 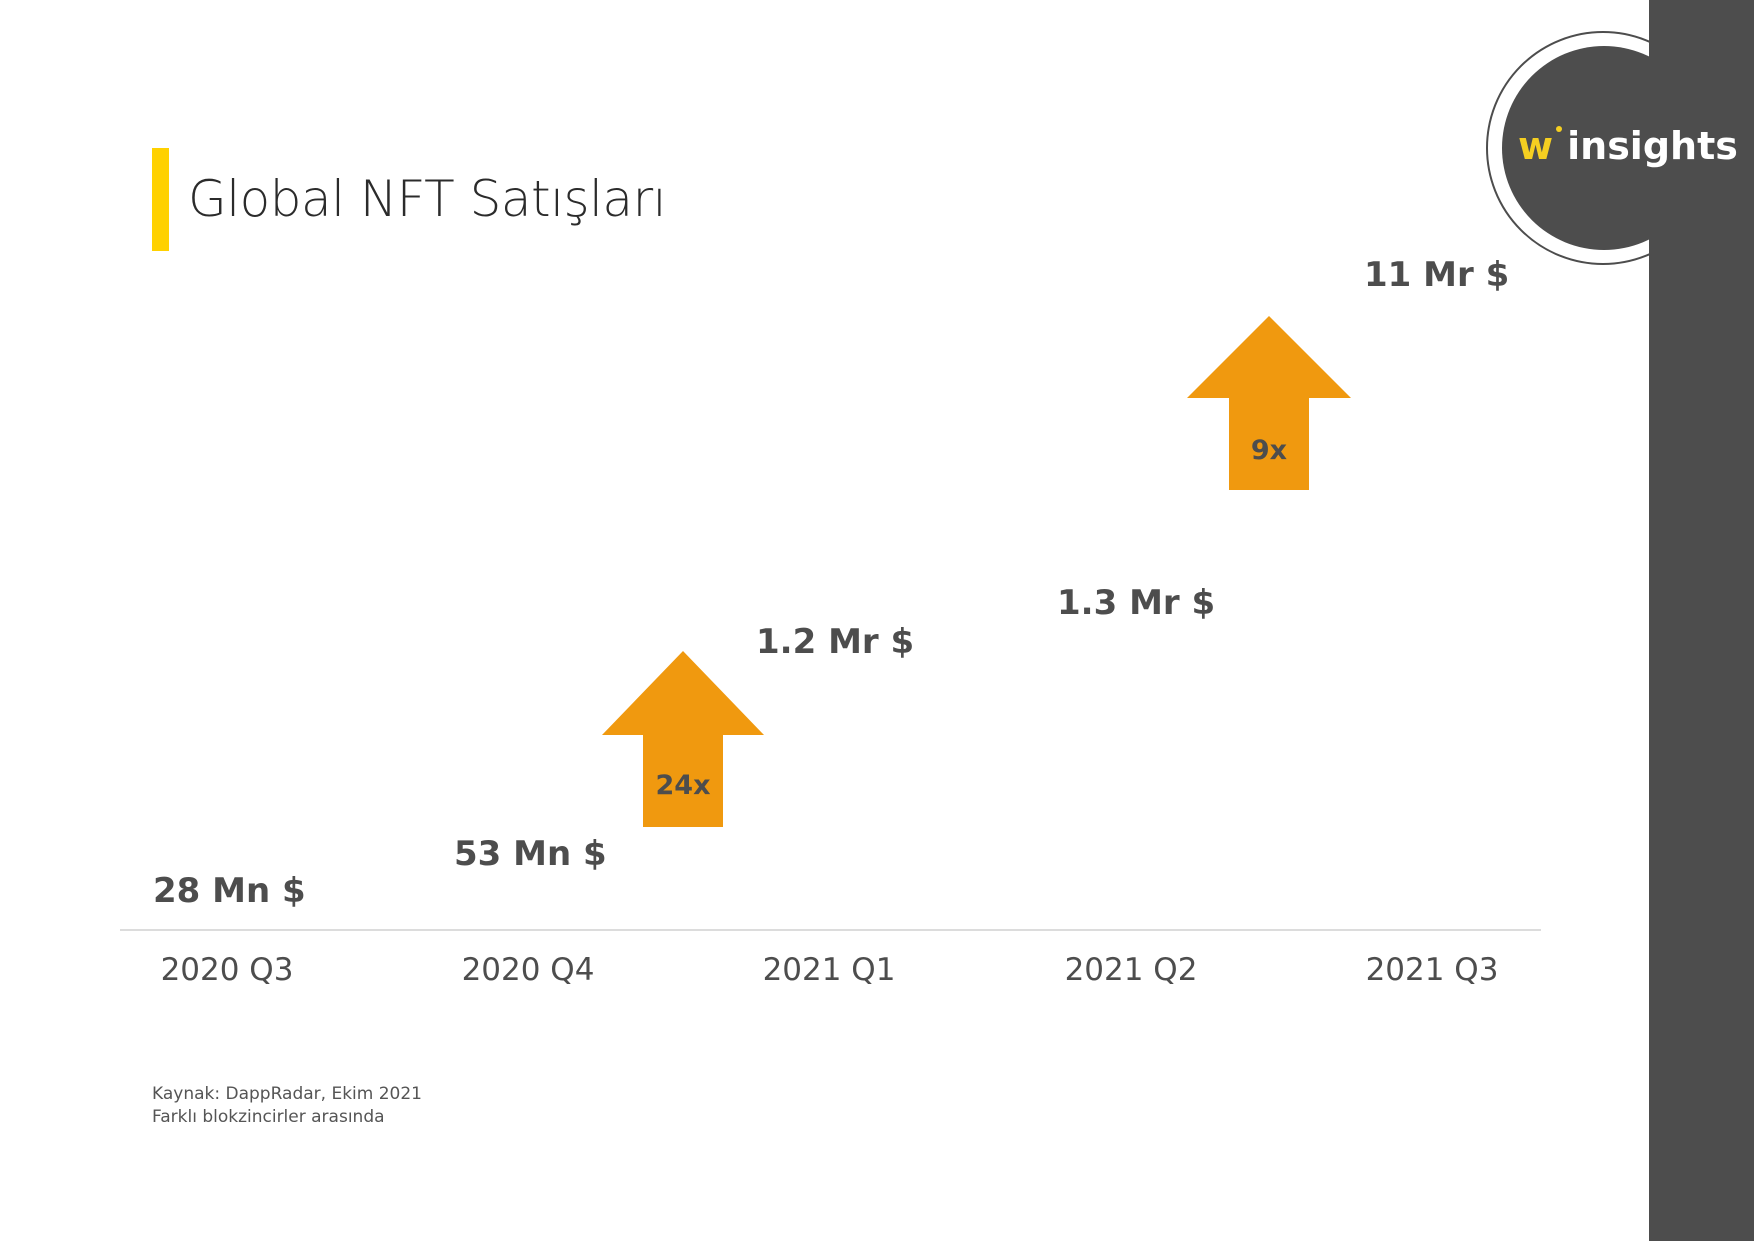 I want to click on value-label: 11 Mr $, so click(x=1436, y=275).